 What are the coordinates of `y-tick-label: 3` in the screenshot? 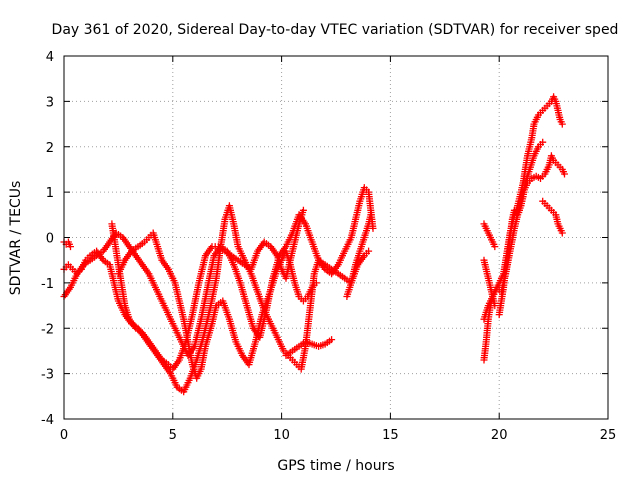 It's located at (50, 102).